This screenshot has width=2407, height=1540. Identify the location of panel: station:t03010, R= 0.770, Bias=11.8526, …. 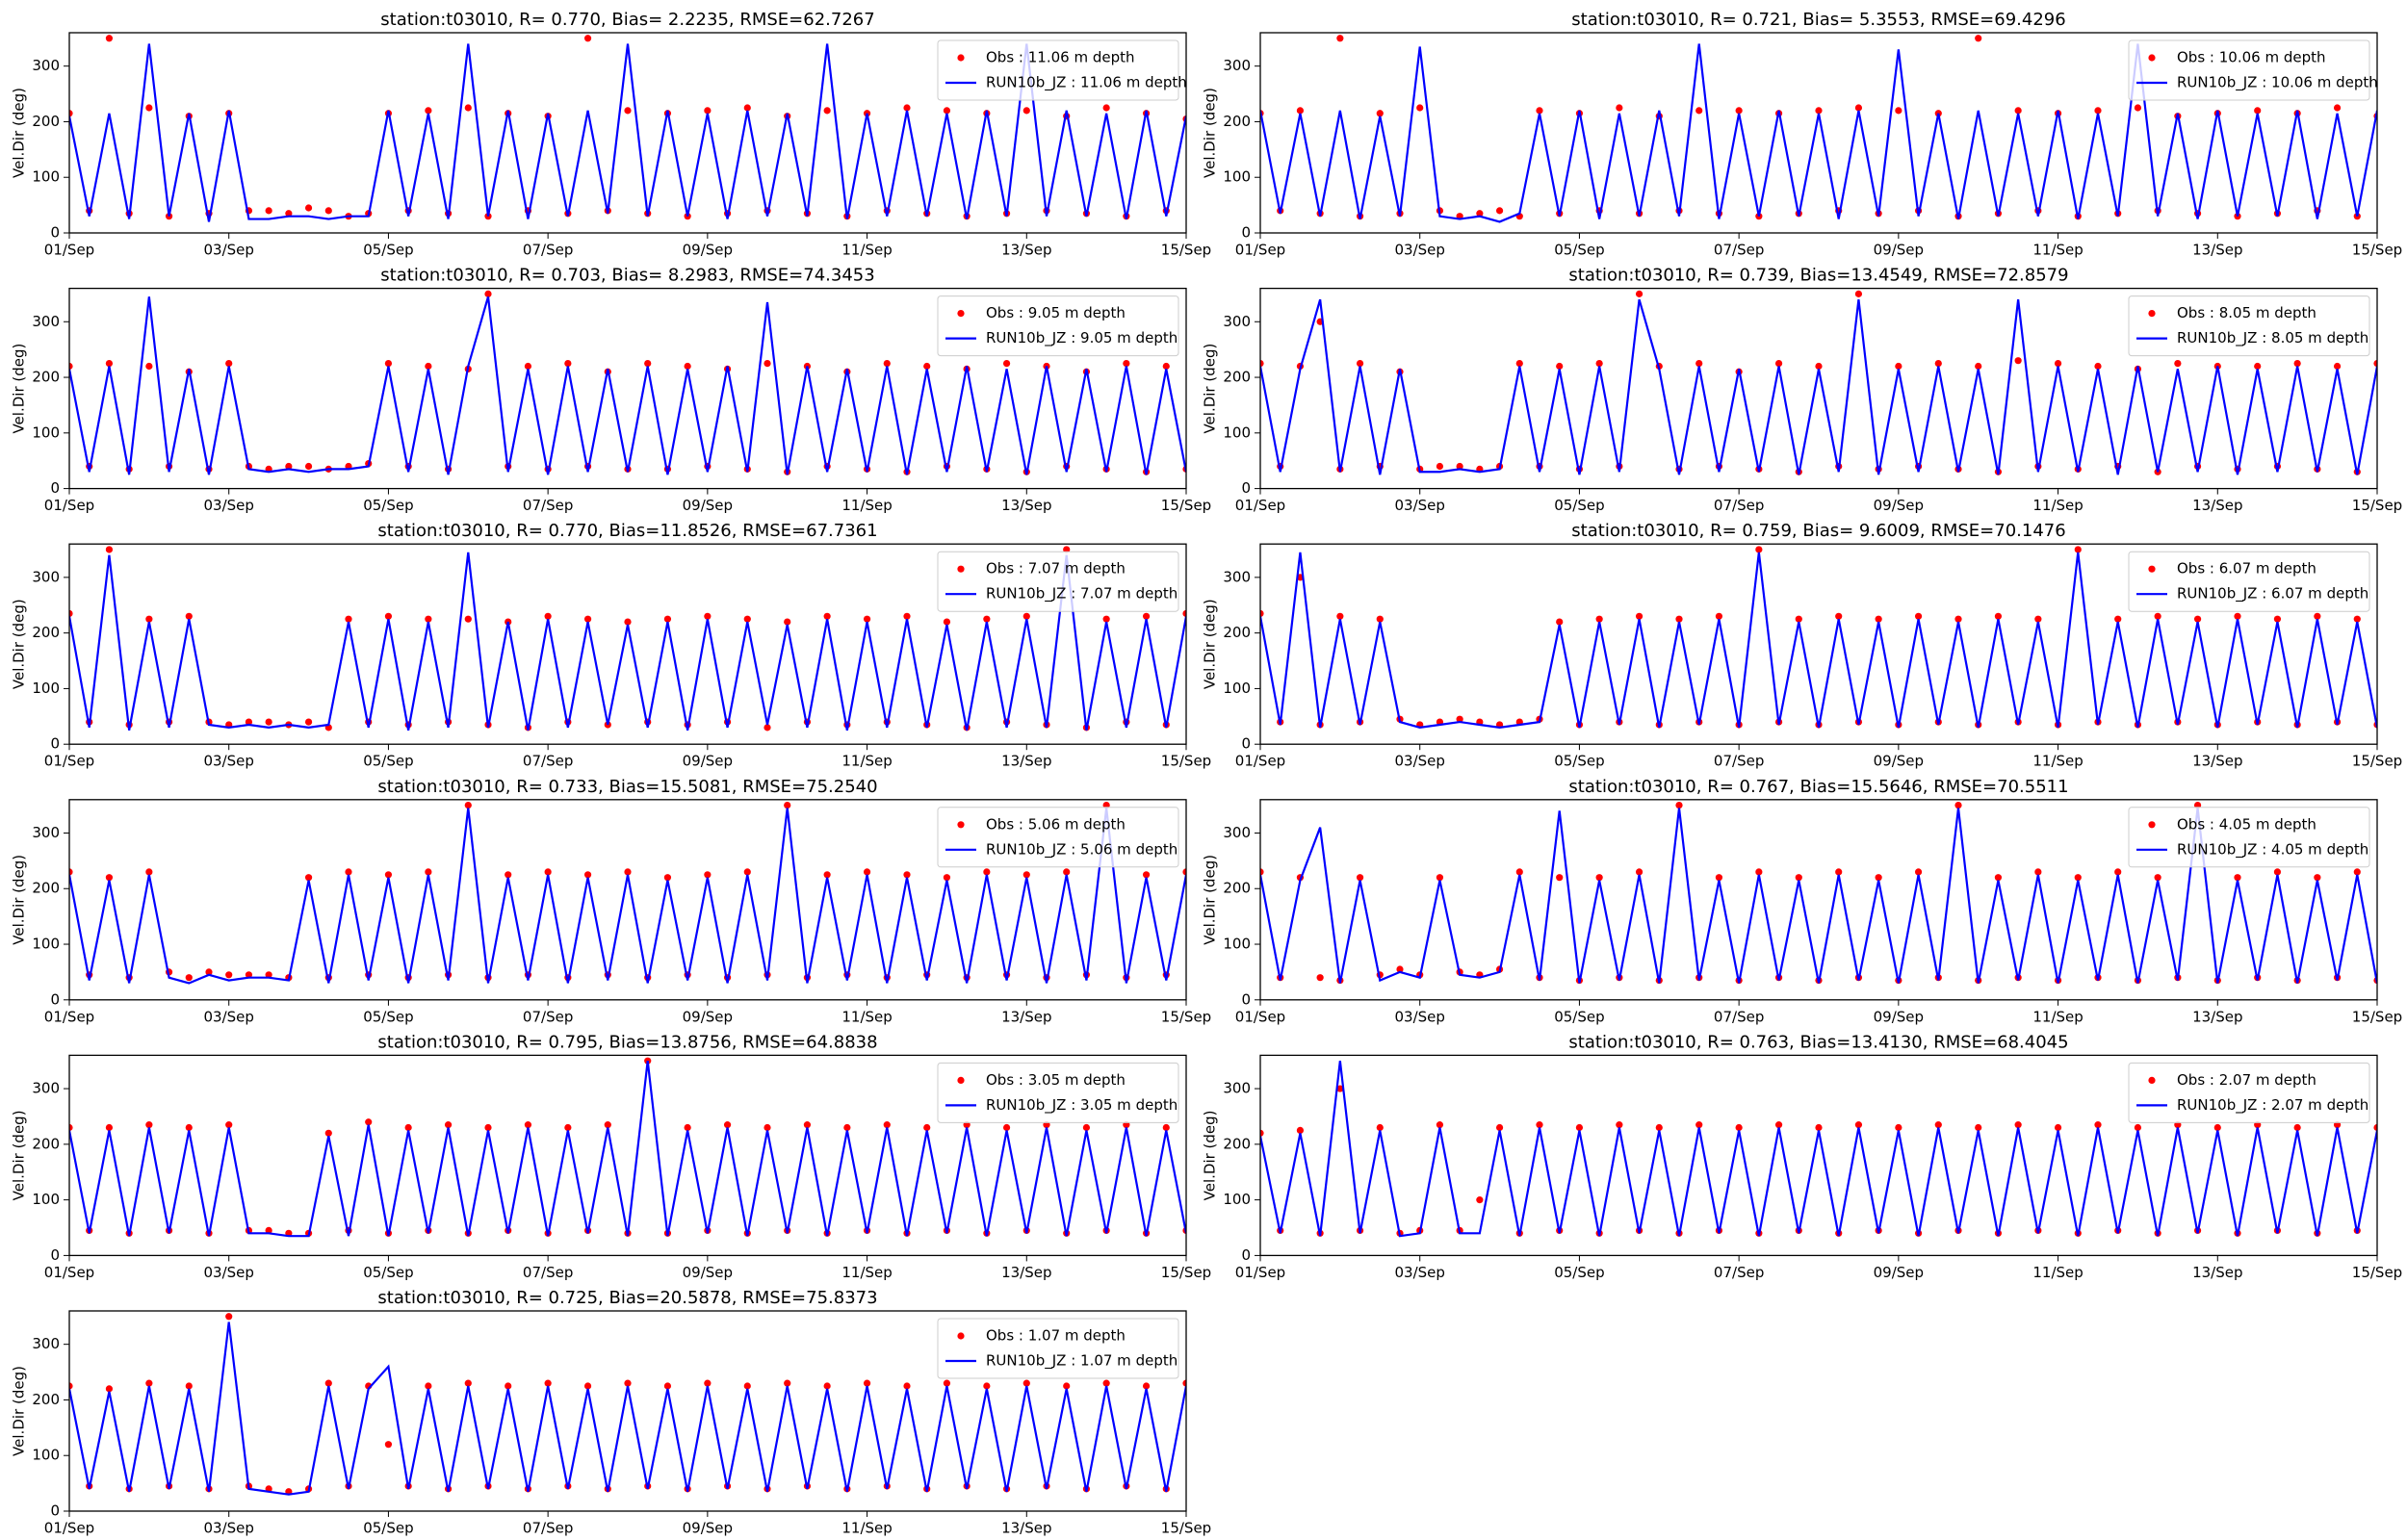
(611, 645).